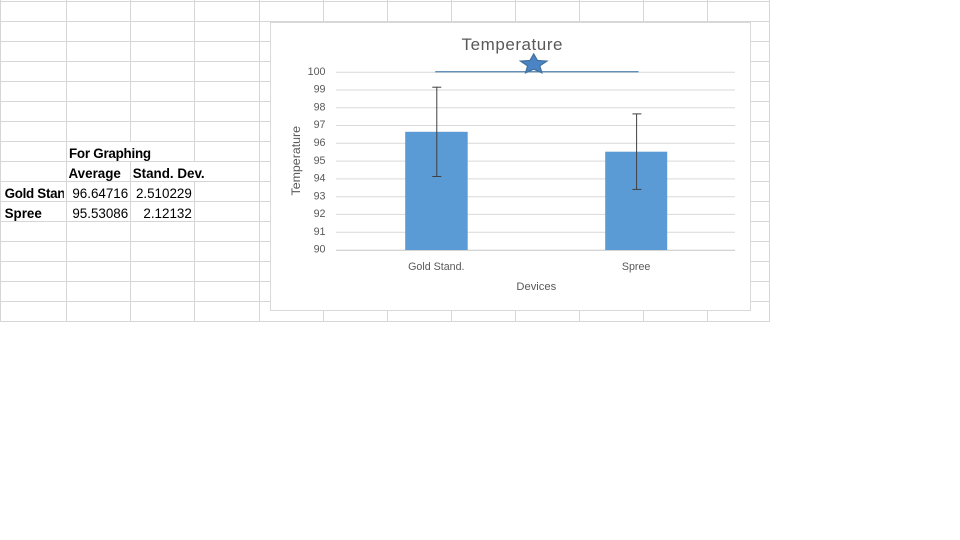  Describe the element at coordinates (536, 287) in the screenshot. I see `svg-text: Devices` at that location.